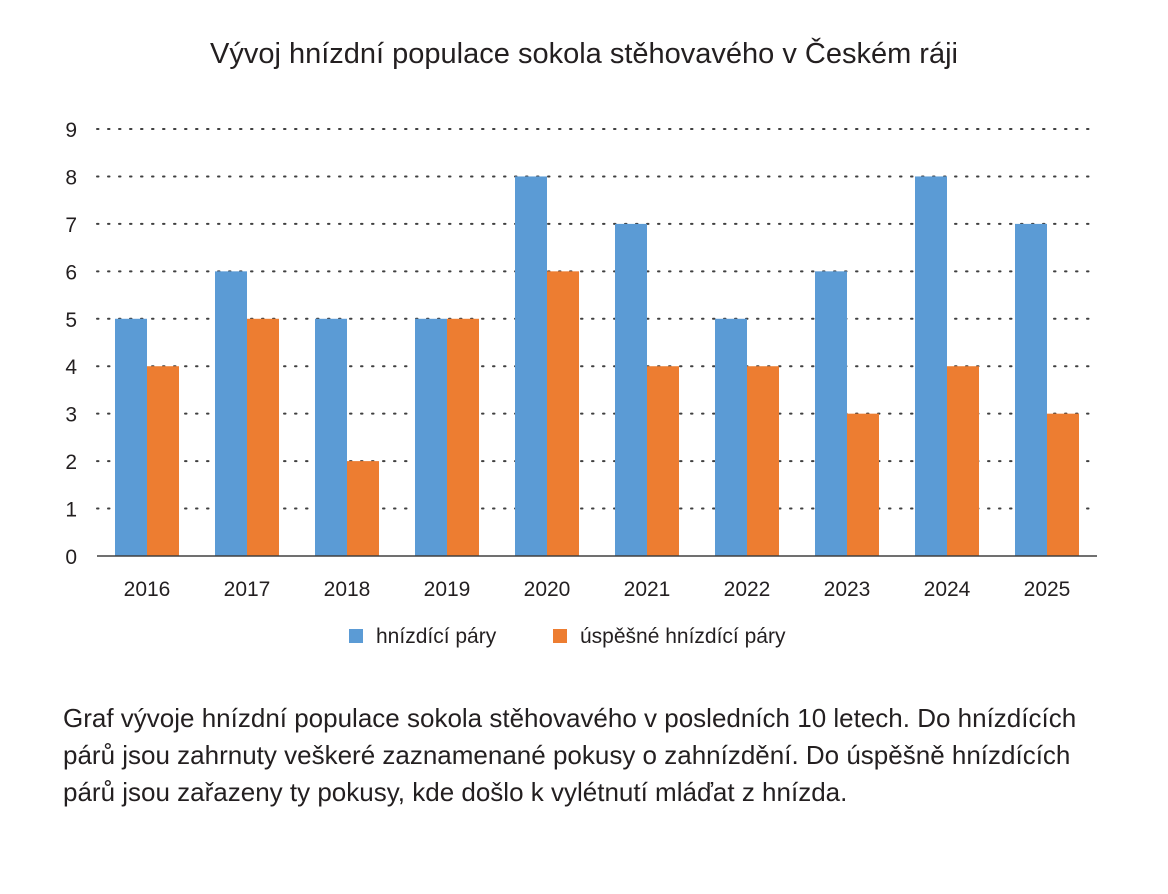 The height and width of the screenshot is (894, 1168). What do you see at coordinates (663, 461) in the screenshot?
I see `bar-successful-pairs-2021` at bounding box center [663, 461].